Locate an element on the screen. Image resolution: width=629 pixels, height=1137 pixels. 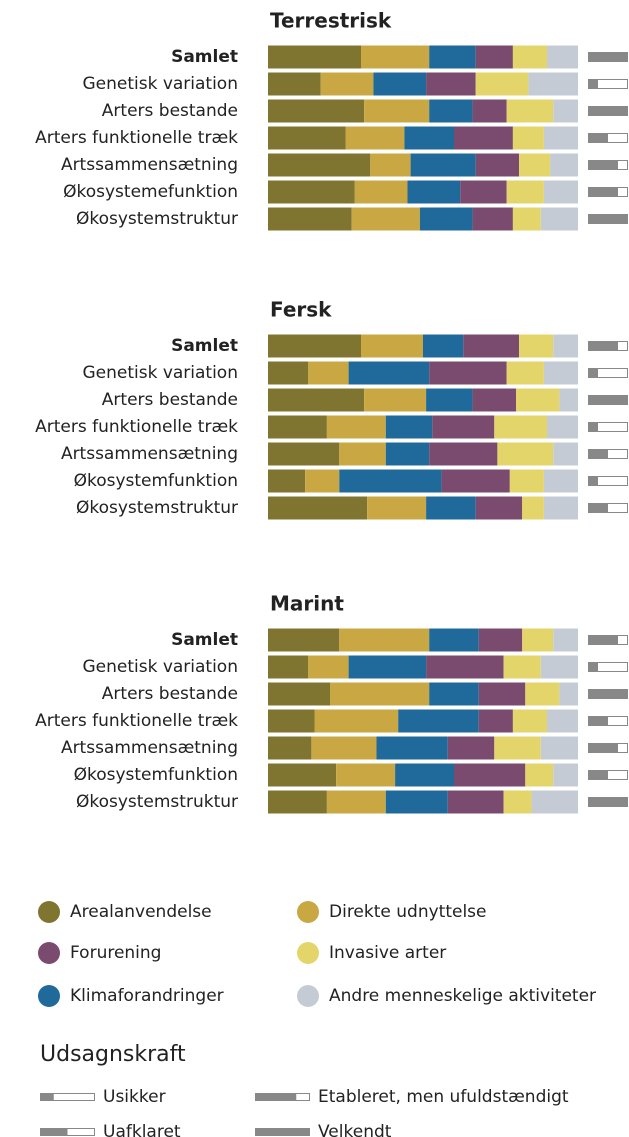
category-label: Økosystemfunktion is located at coordinates (156, 481).